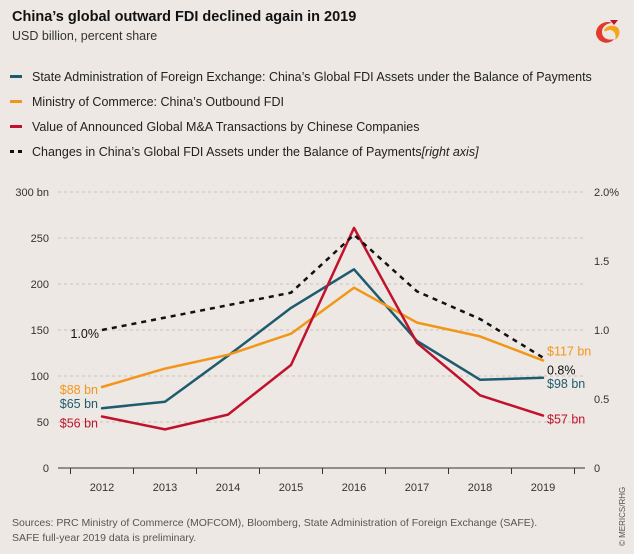 This screenshot has width=634, height=554. Describe the element at coordinates (622, 516) in the screenshot. I see `copyright: © MERICS/RHG` at that location.